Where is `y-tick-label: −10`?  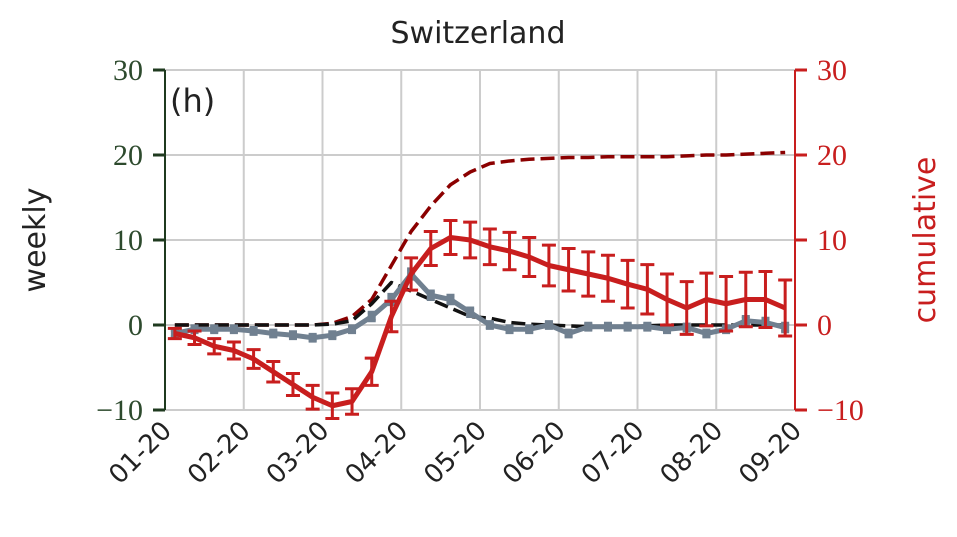 y-tick-label: −10 is located at coordinates (119, 410).